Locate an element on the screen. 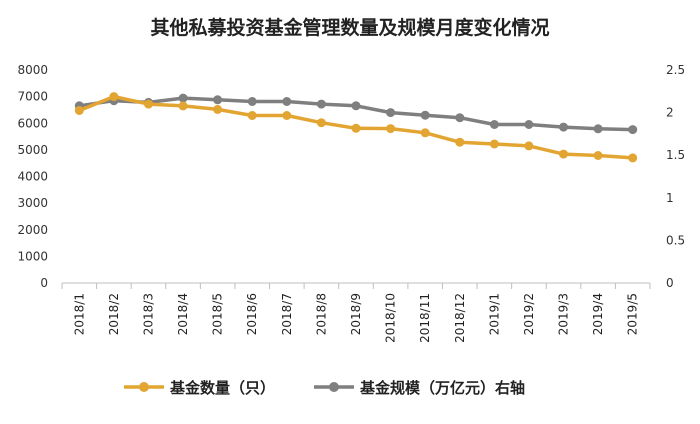  series-group-fund-count is located at coordinates (356, 127).